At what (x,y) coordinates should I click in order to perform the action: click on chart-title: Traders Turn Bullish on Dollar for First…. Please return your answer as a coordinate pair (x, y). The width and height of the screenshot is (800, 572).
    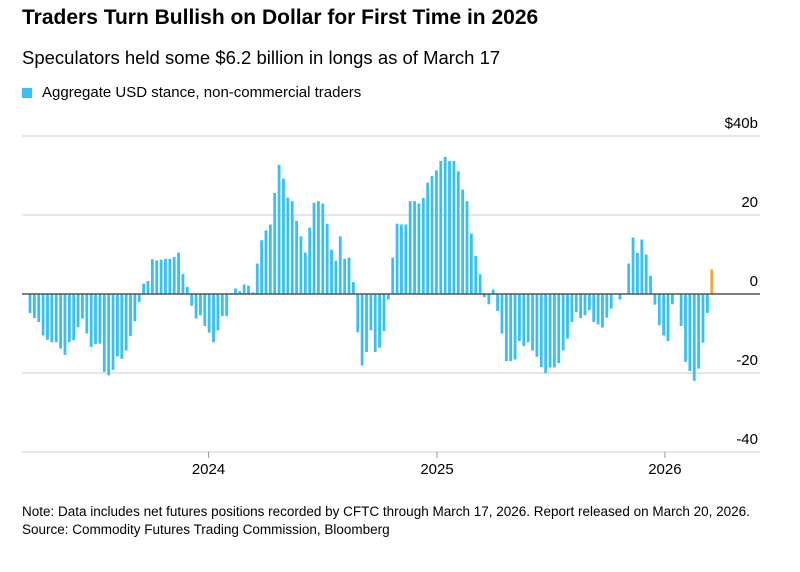
    Looking at the image, I should click on (280, 17).